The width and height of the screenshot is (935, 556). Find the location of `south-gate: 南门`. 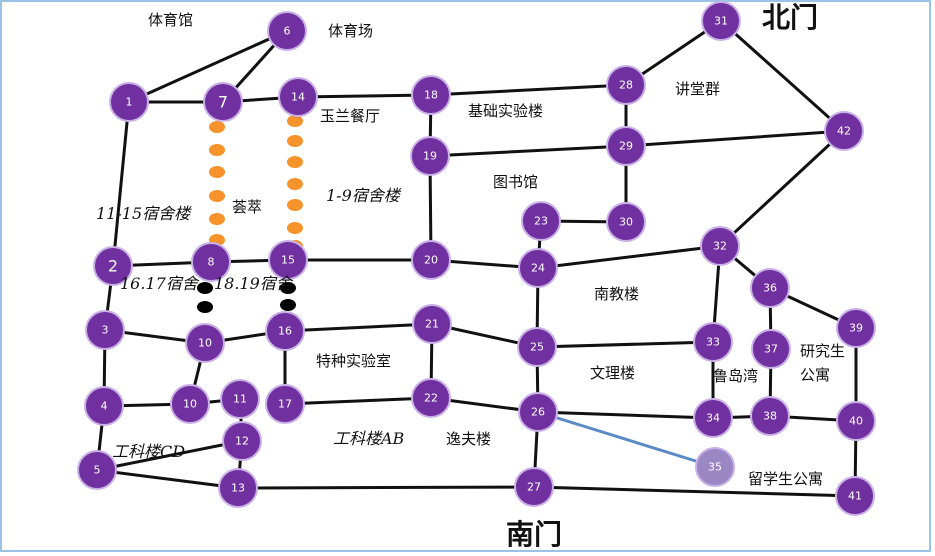

south-gate: 南门 is located at coordinates (534, 534).